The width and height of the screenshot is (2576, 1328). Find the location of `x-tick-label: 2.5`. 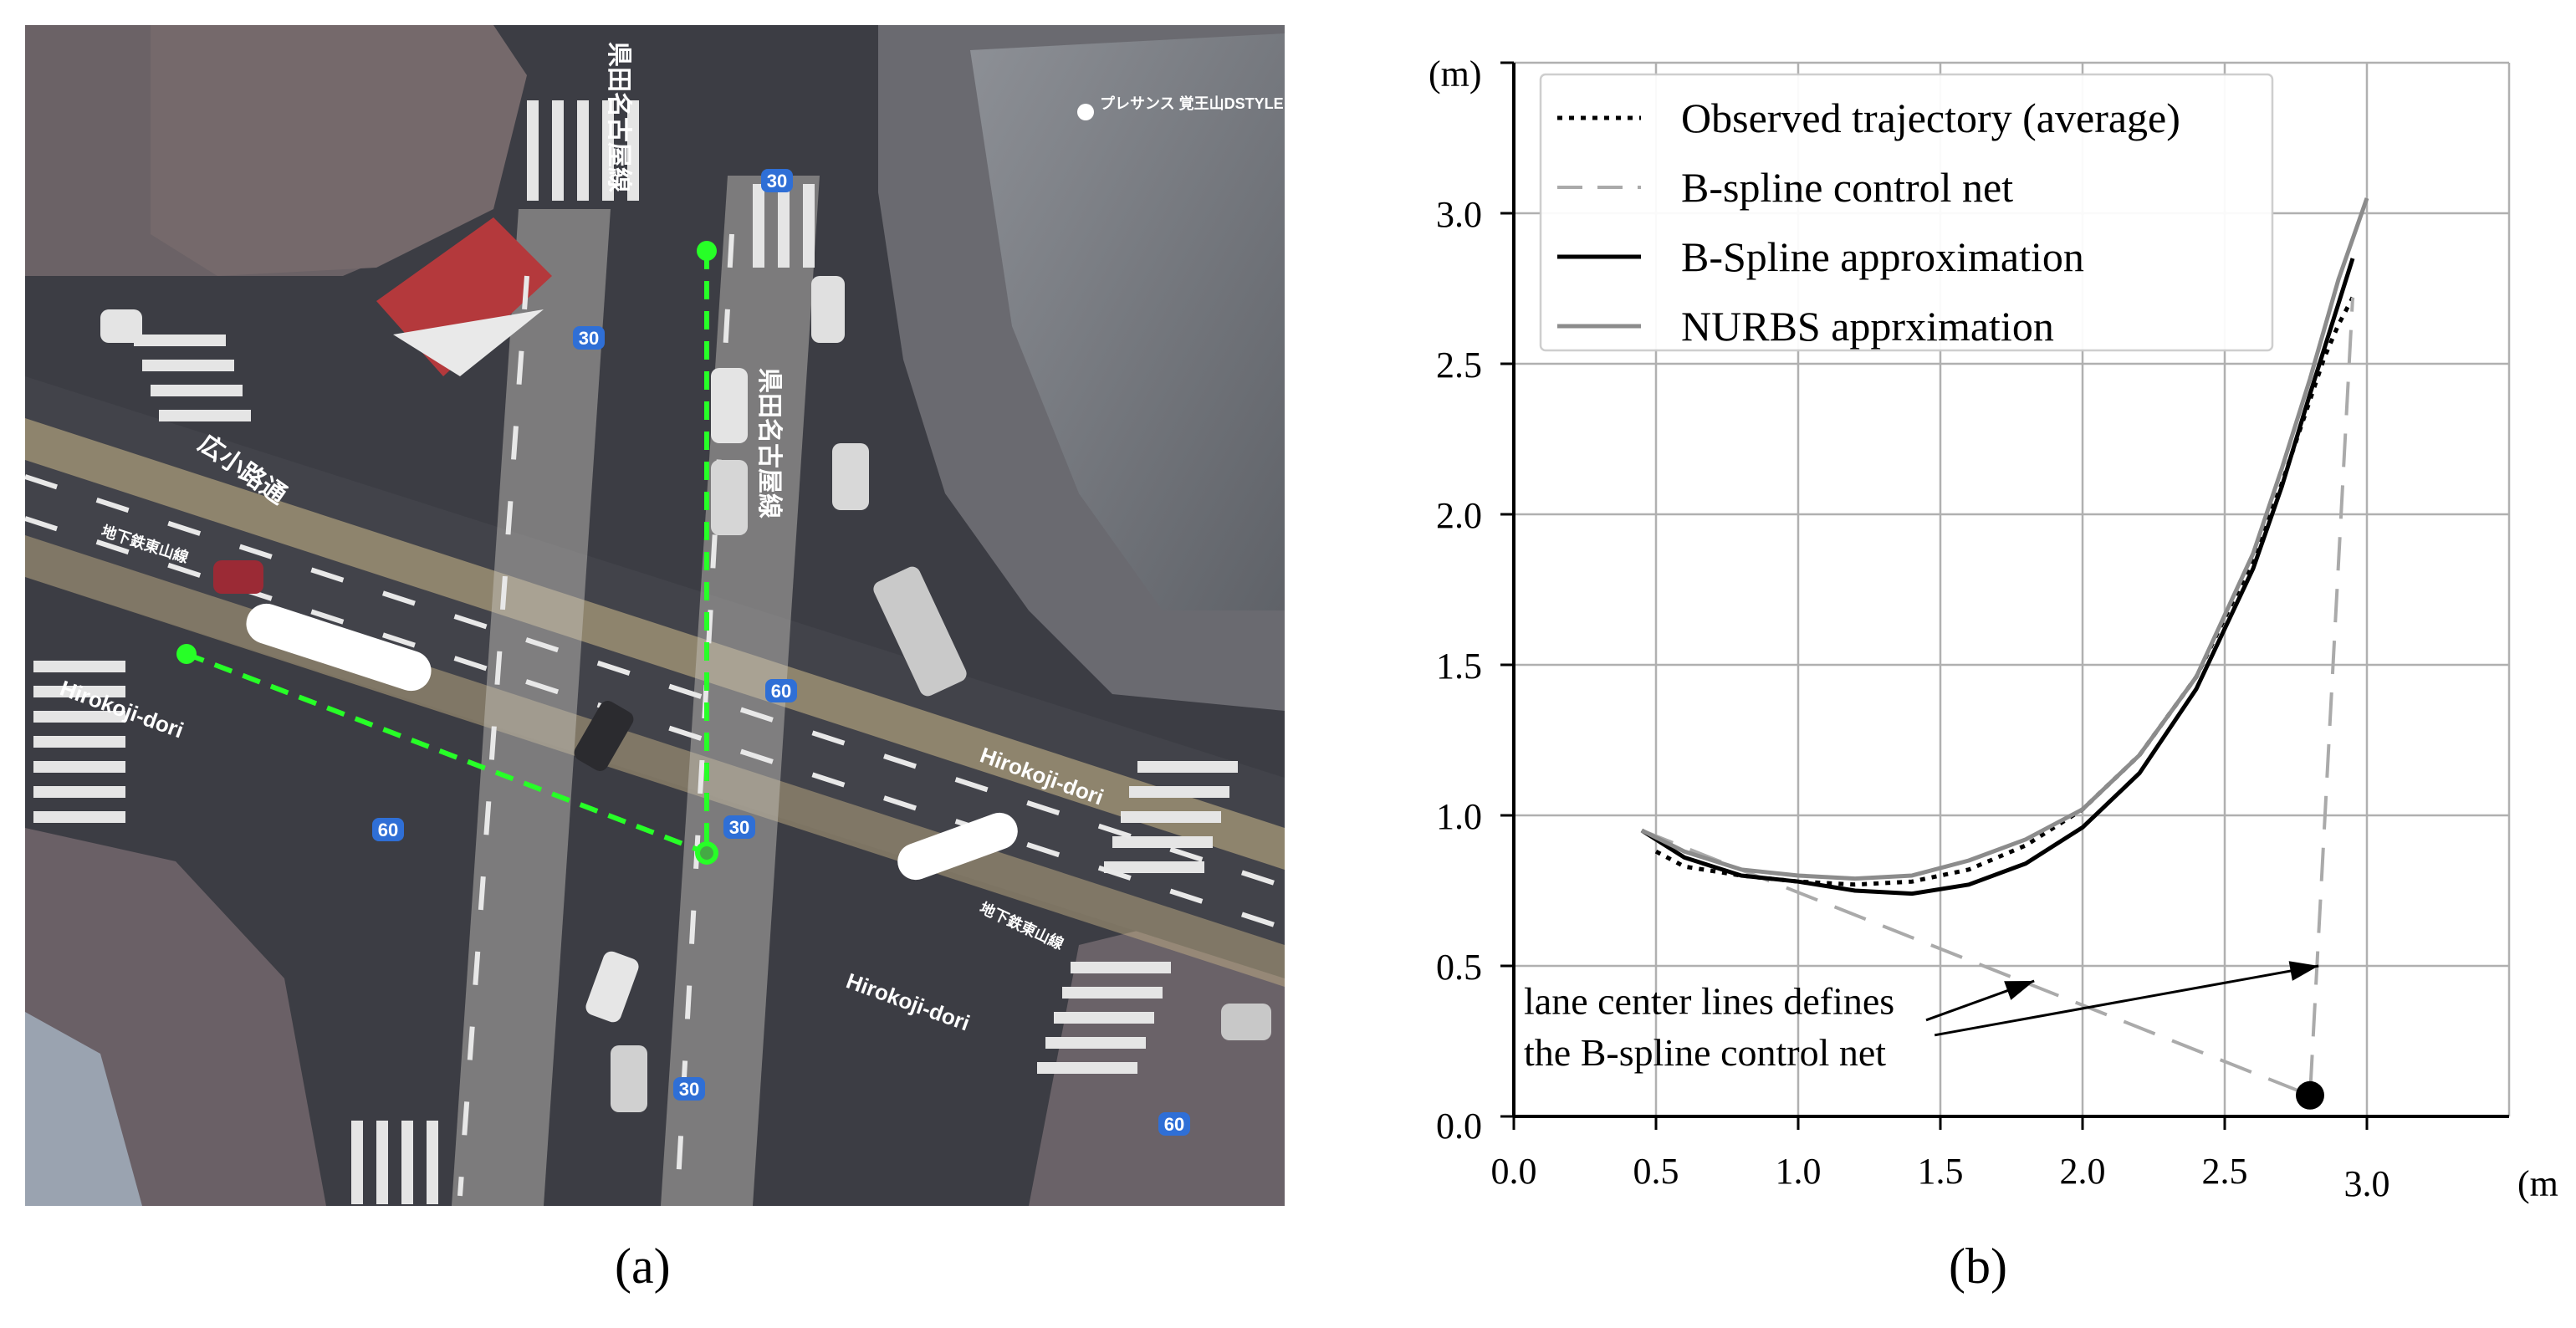

x-tick-label: 2.5 is located at coordinates (2225, 1171).